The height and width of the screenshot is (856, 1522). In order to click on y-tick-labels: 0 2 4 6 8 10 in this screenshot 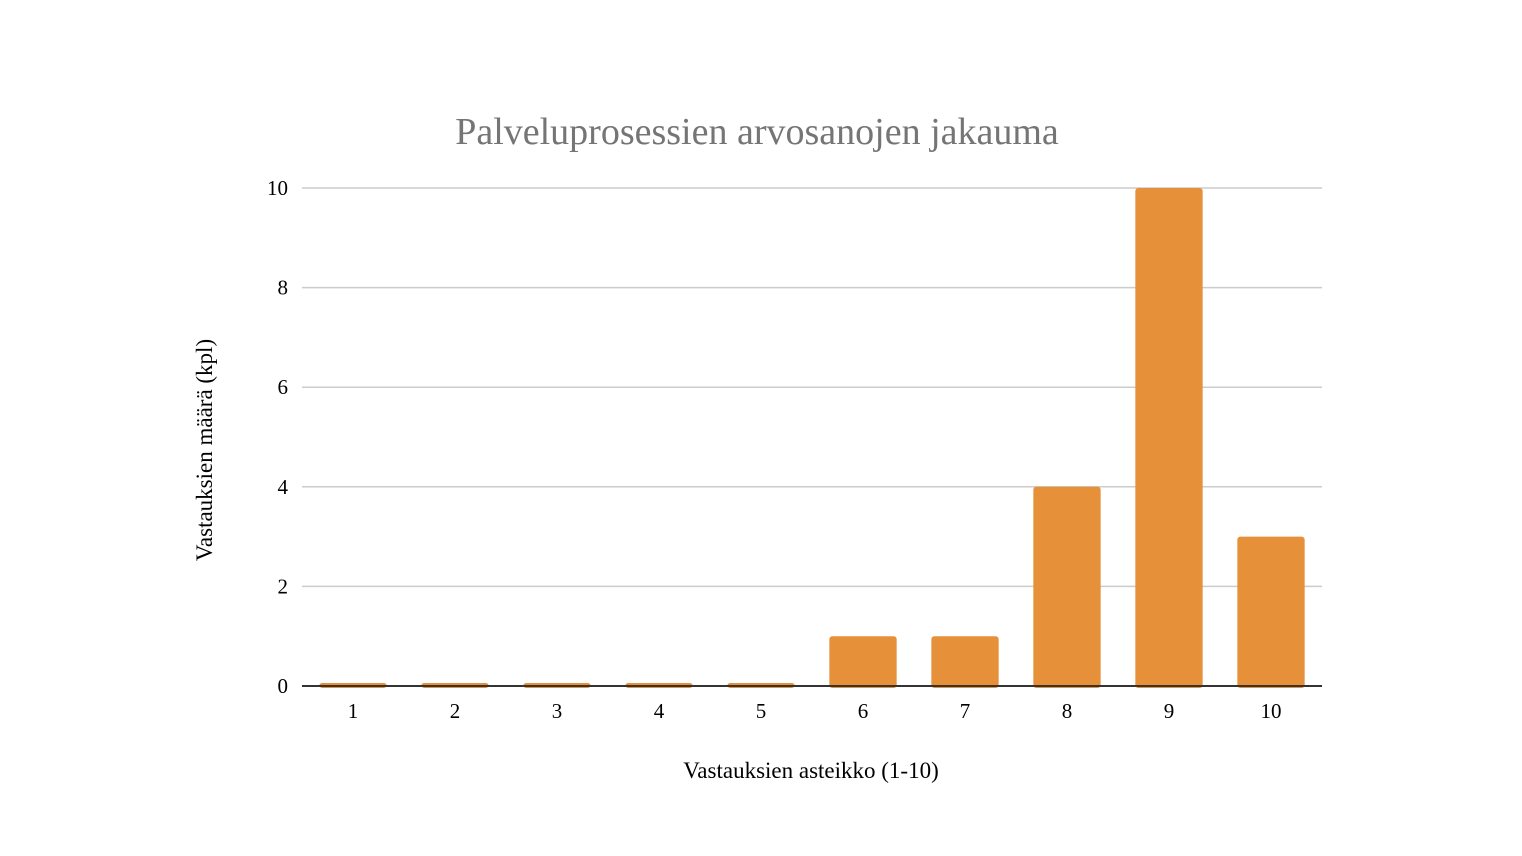, I will do `click(278, 437)`.